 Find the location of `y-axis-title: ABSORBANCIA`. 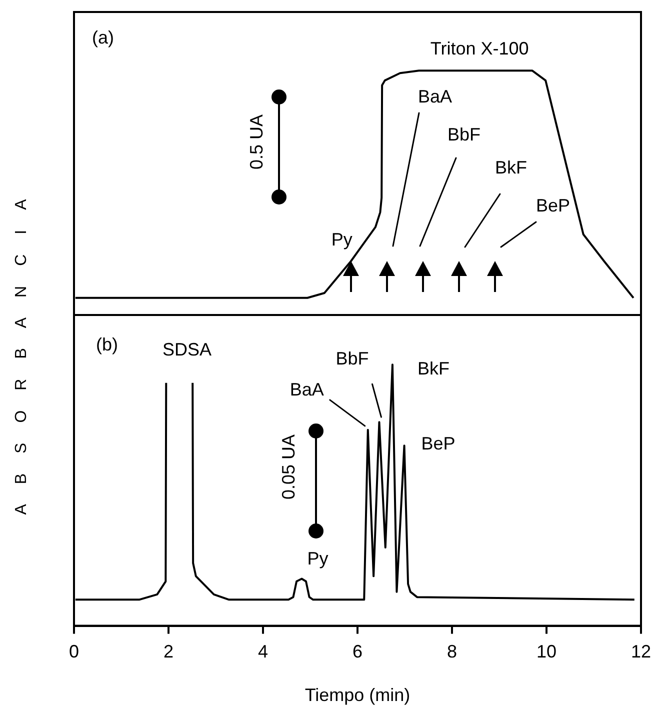

y-axis-title: ABSORBANCIA is located at coordinates (22, 347).